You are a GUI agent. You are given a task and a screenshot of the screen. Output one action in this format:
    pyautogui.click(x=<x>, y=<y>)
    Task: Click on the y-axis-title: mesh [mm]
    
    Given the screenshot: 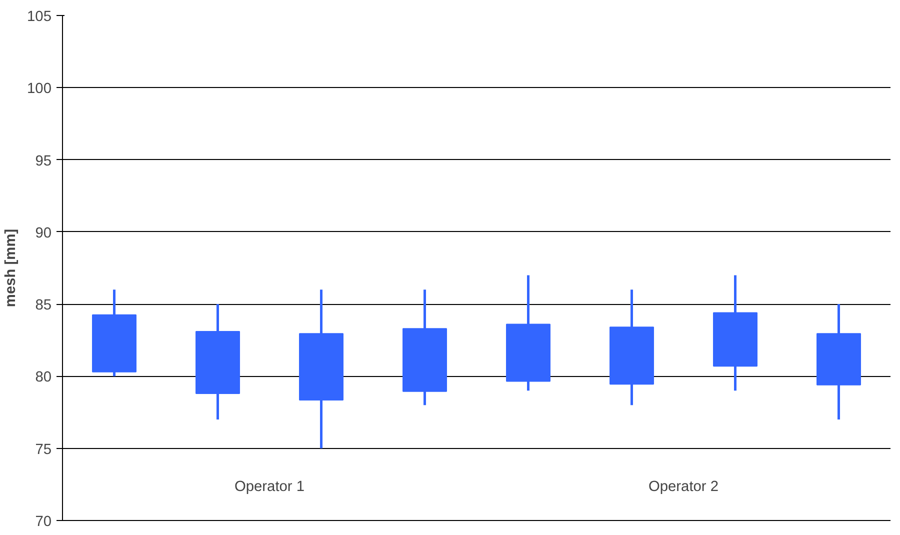 What is the action you would take?
    pyautogui.click(x=11, y=268)
    